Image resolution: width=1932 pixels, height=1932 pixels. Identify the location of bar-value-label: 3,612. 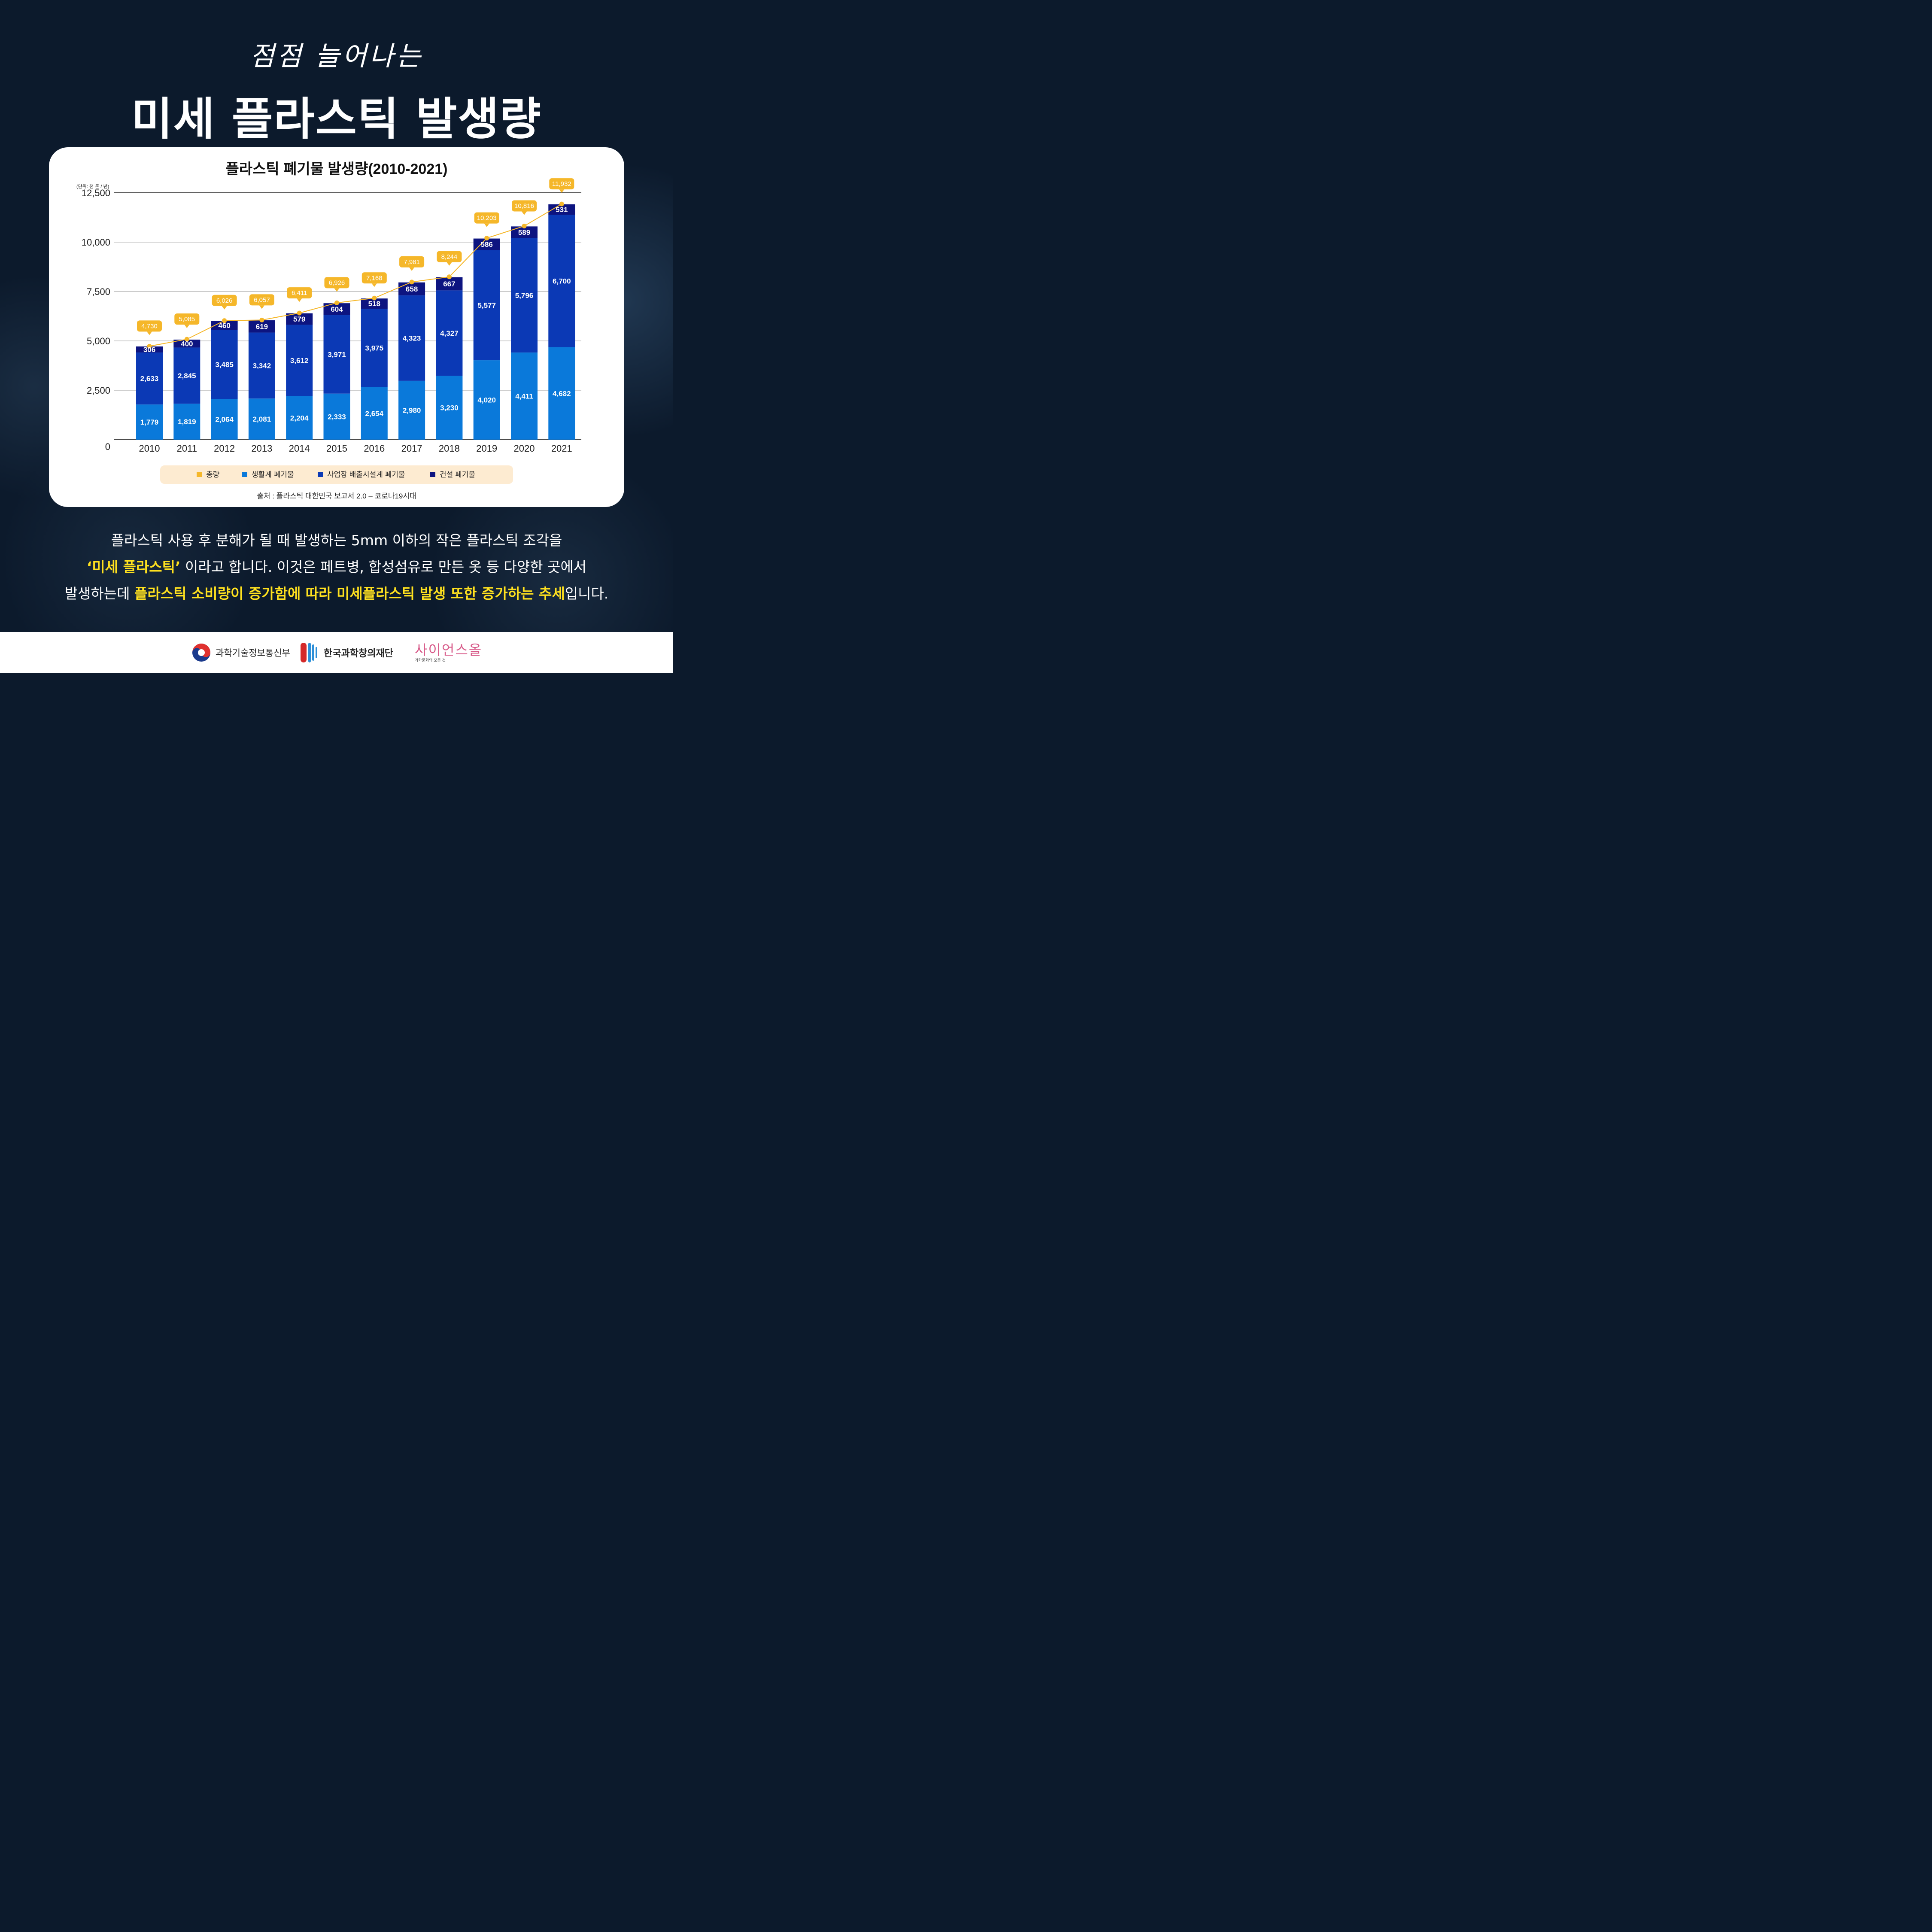
(300, 361).